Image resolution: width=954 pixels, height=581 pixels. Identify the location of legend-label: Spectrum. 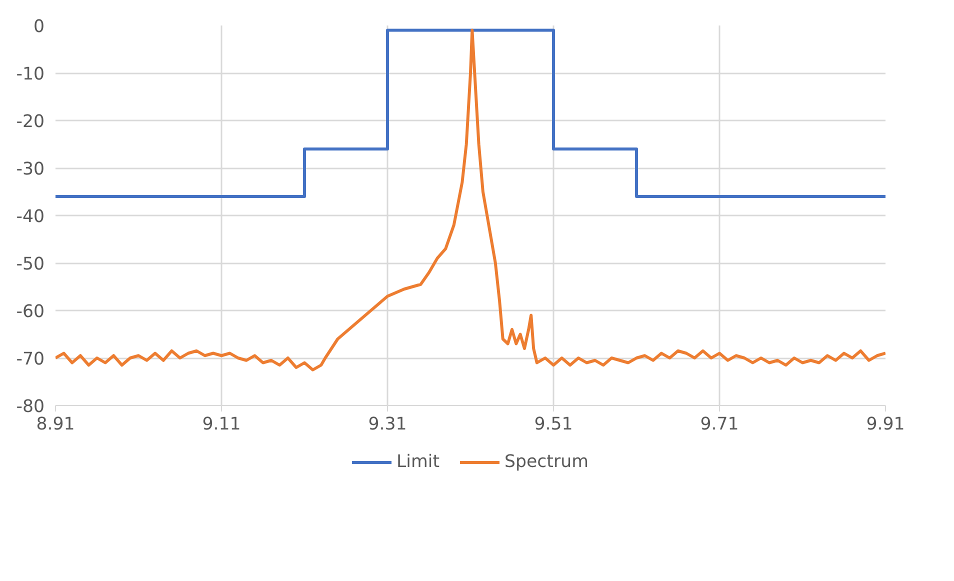
(546, 462).